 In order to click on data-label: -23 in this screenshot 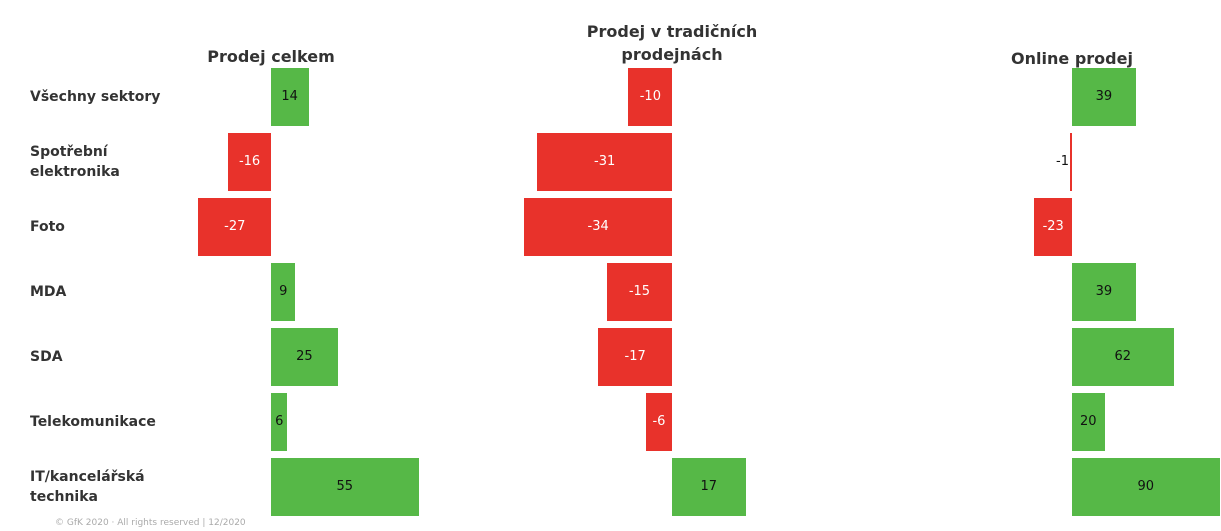, I will do `click(1053, 226)`.